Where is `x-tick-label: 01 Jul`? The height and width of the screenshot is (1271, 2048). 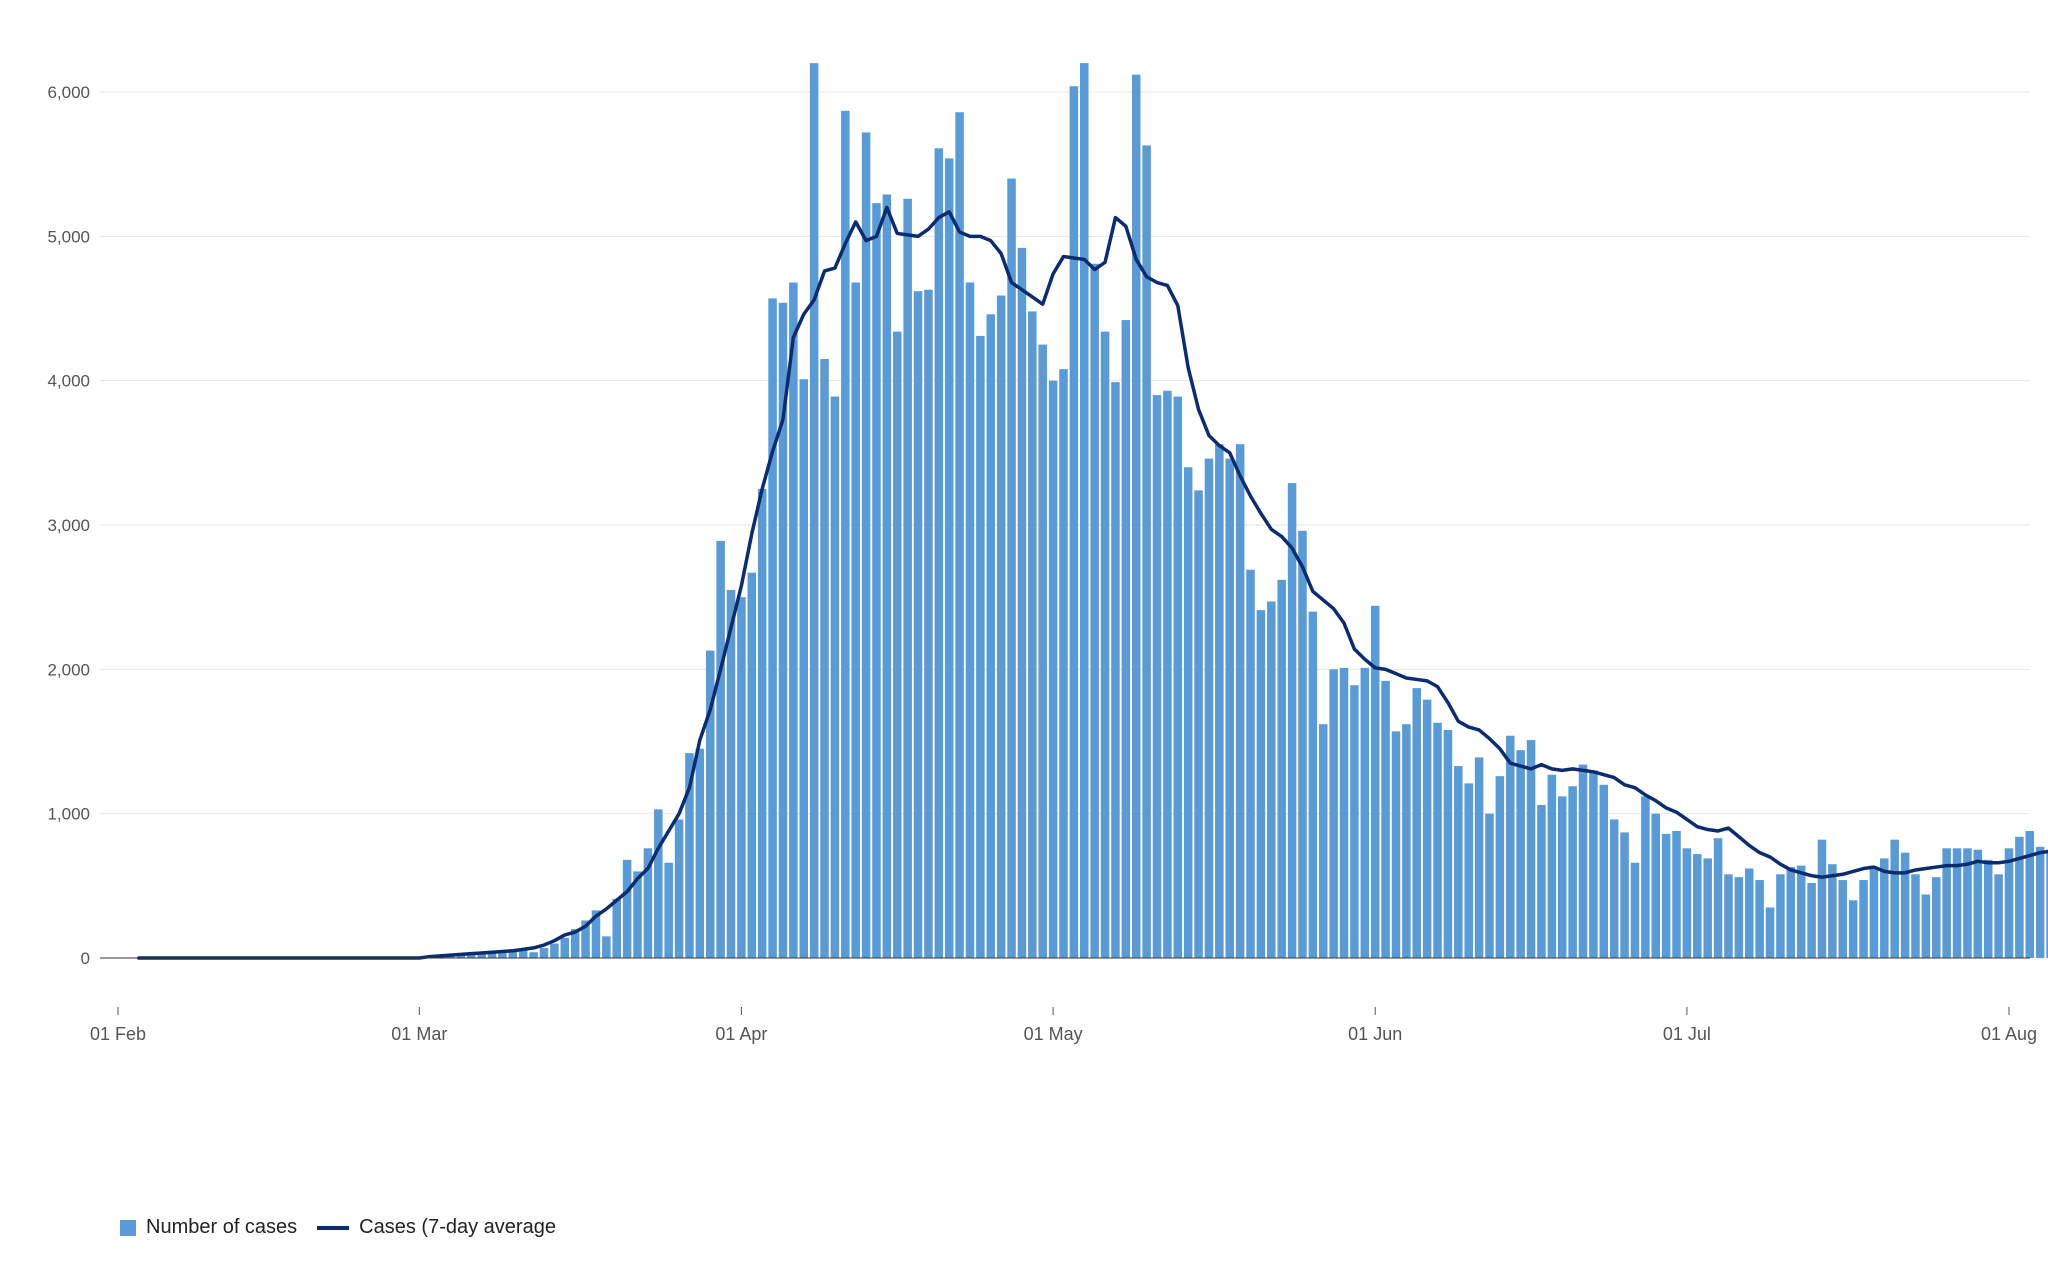 x-tick-label: 01 Jul is located at coordinates (1687, 1034).